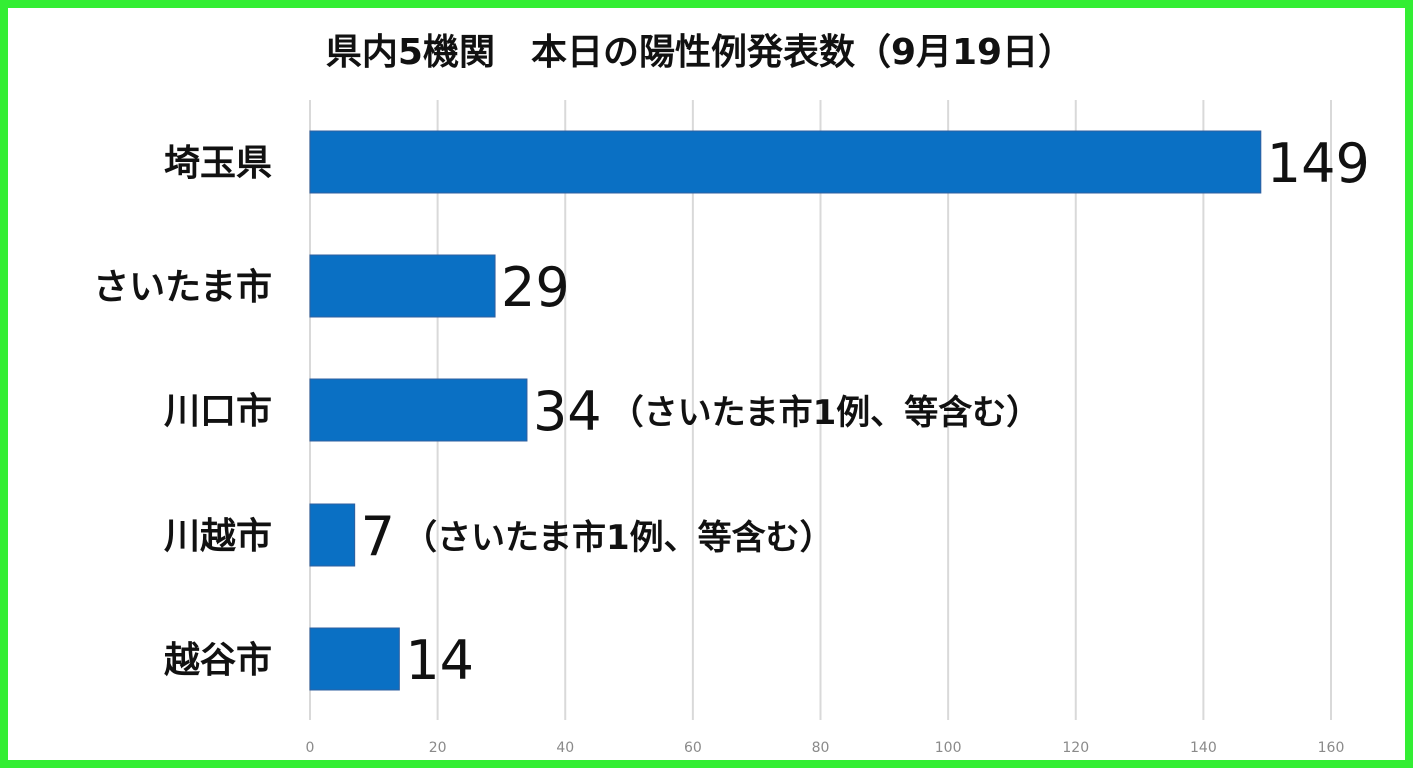  I want to click on value-label: 7, so click(378, 536).